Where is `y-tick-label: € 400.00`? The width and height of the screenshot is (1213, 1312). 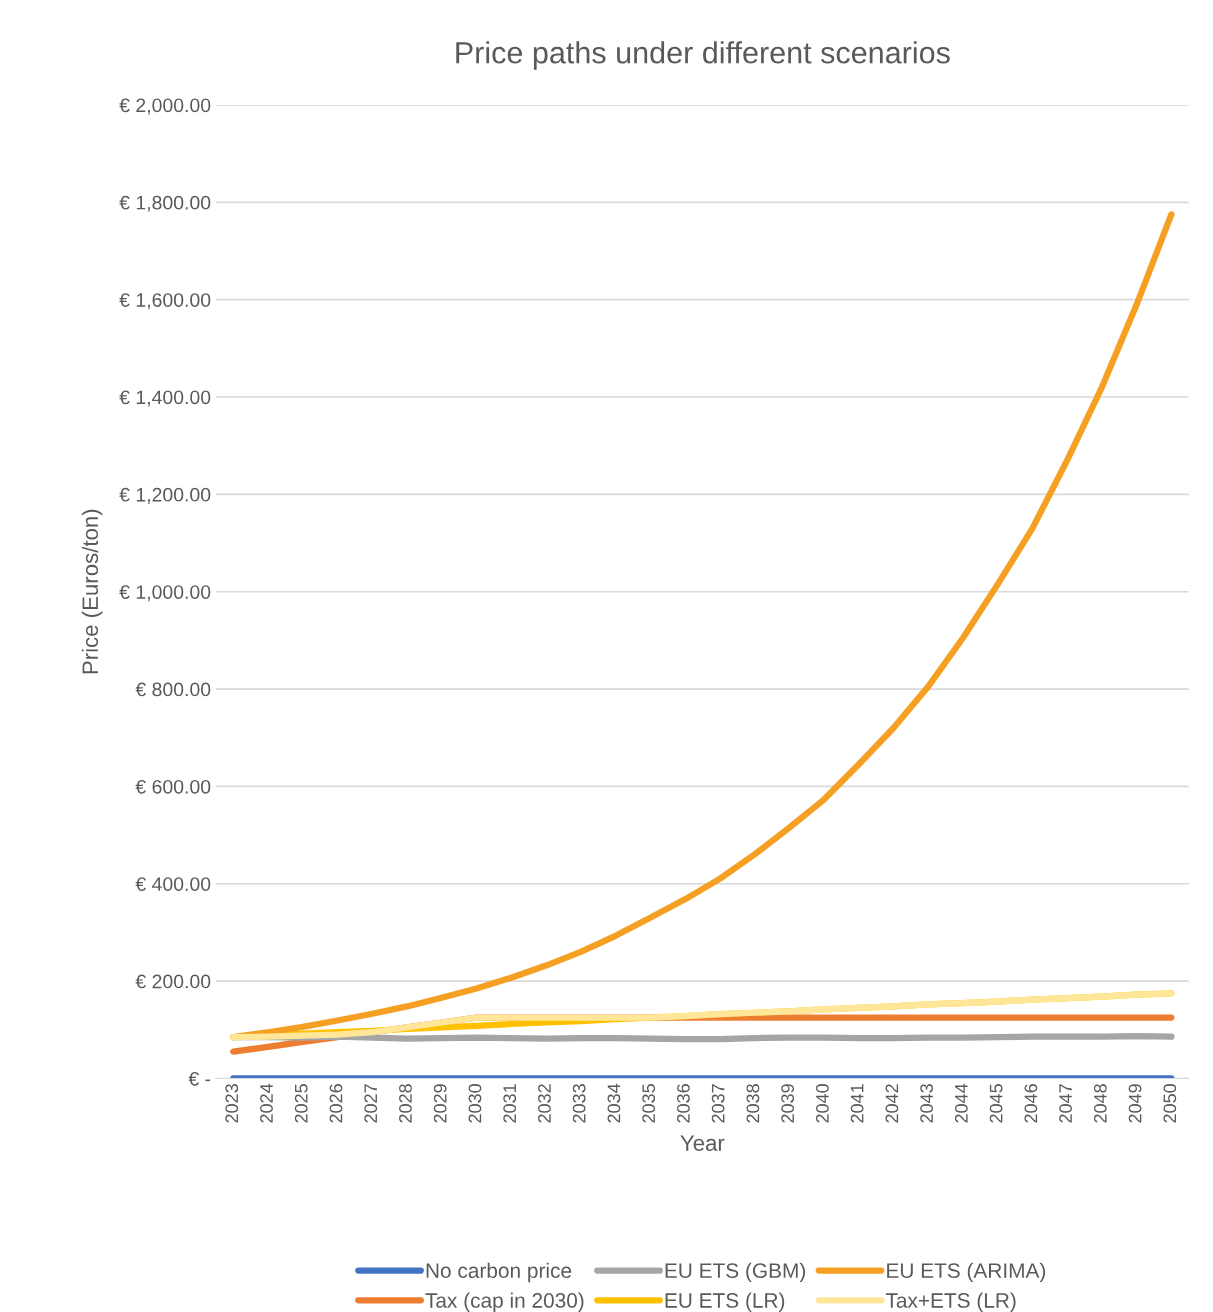
y-tick-label: € 400.00 is located at coordinates (173, 884).